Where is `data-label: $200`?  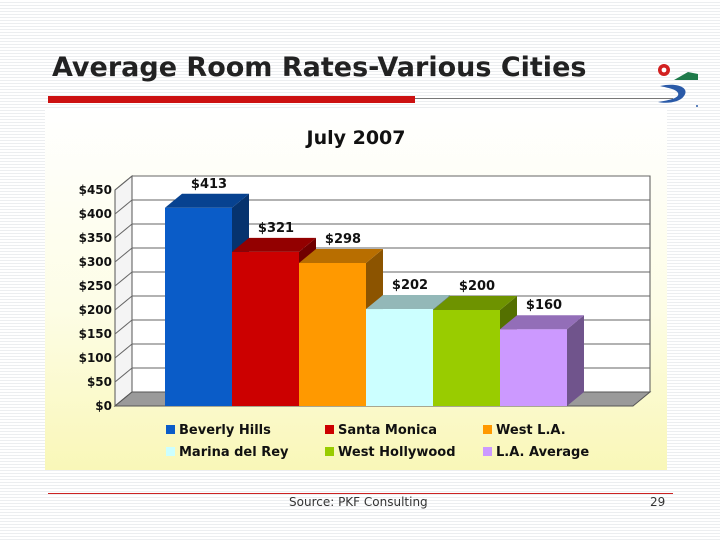
data-label: $200 is located at coordinates (477, 286).